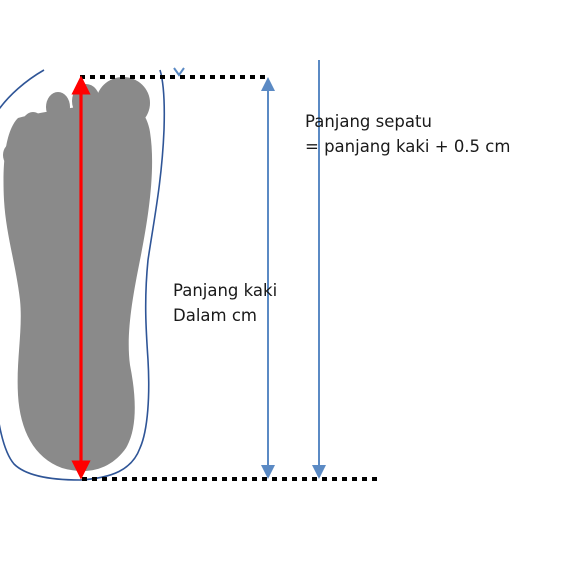 The height and width of the screenshot is (567, 567). Describe the element at coordinates (225, 303) in the screenshot. I see `foot-length-label: Panjang kaki Dalam cm` at that location.